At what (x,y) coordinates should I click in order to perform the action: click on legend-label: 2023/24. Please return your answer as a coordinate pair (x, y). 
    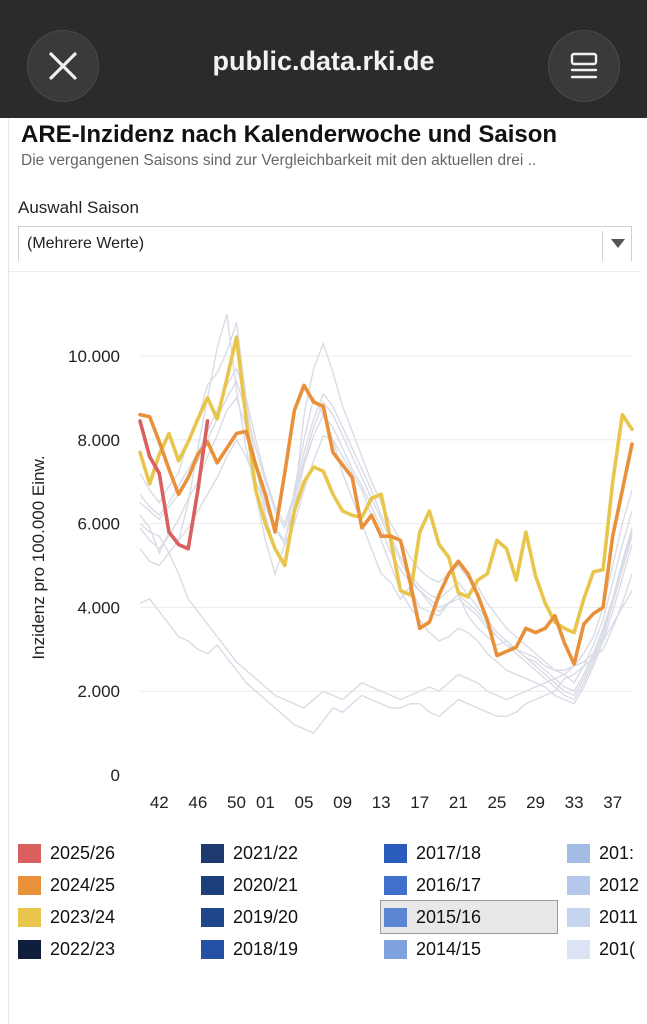
    Looking at the image, I should click on (83, 917).